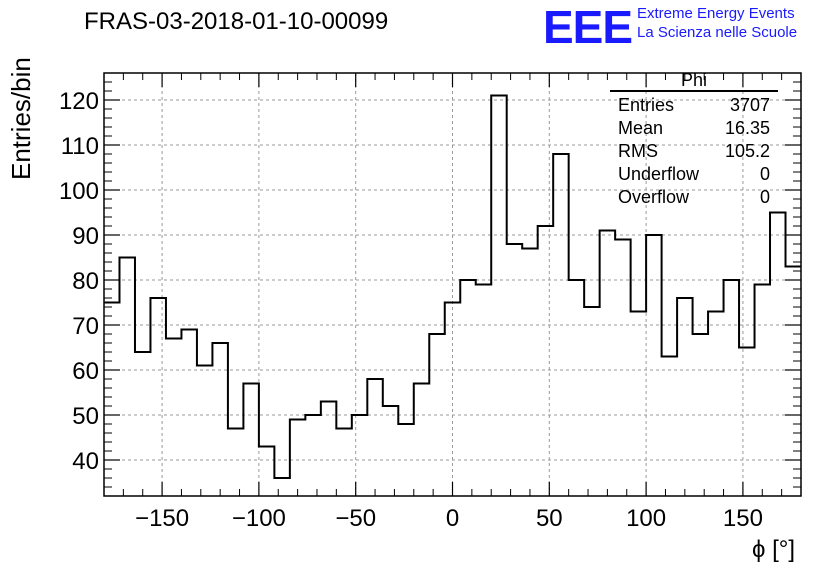 Image resolution: width=836 pixels, height=572 pixels. I want to click on stats-value: 3707, so click(749, 105).